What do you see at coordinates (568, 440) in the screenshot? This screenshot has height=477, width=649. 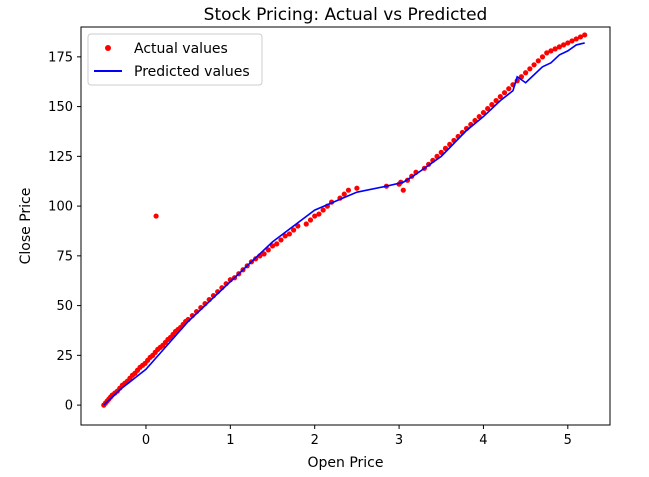 I see `x-tick-label: 5` at bounding box center [568, 440].